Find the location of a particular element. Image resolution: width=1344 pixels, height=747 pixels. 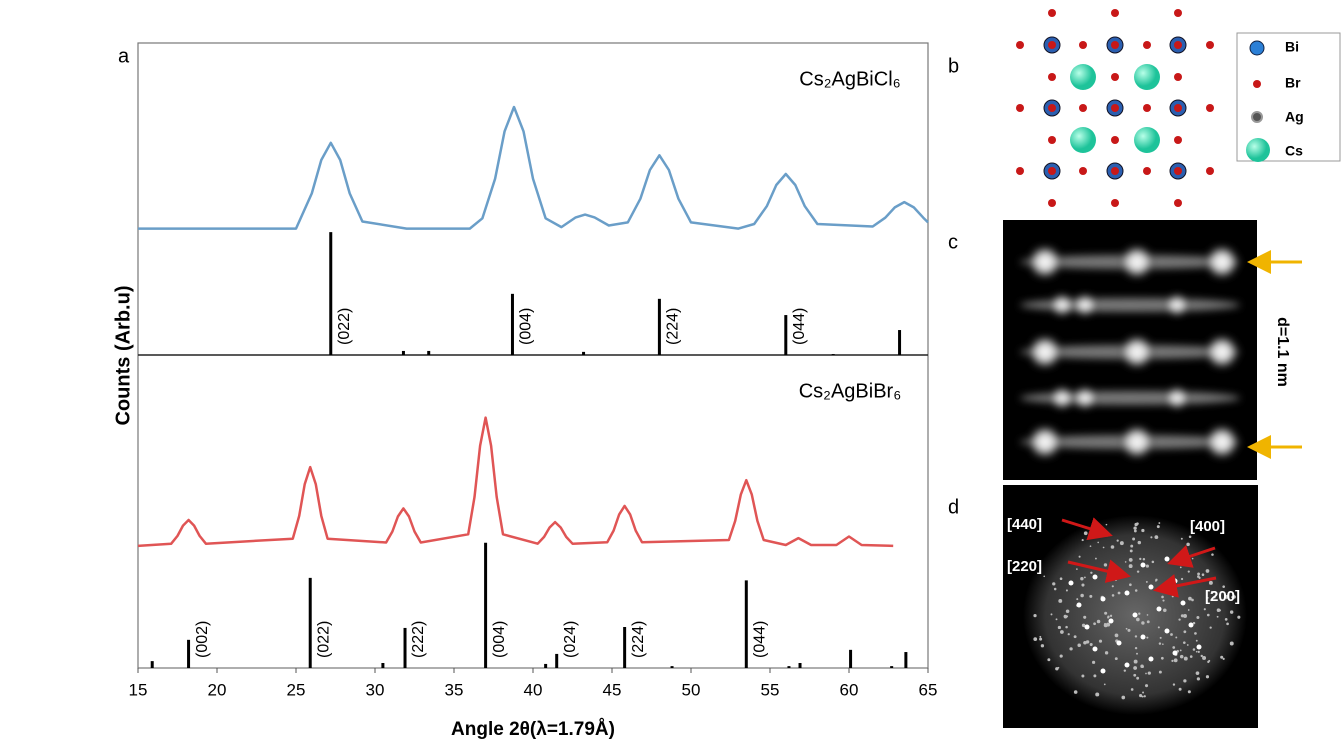

hkl-label: (004) is located at coordinates (526, 326).